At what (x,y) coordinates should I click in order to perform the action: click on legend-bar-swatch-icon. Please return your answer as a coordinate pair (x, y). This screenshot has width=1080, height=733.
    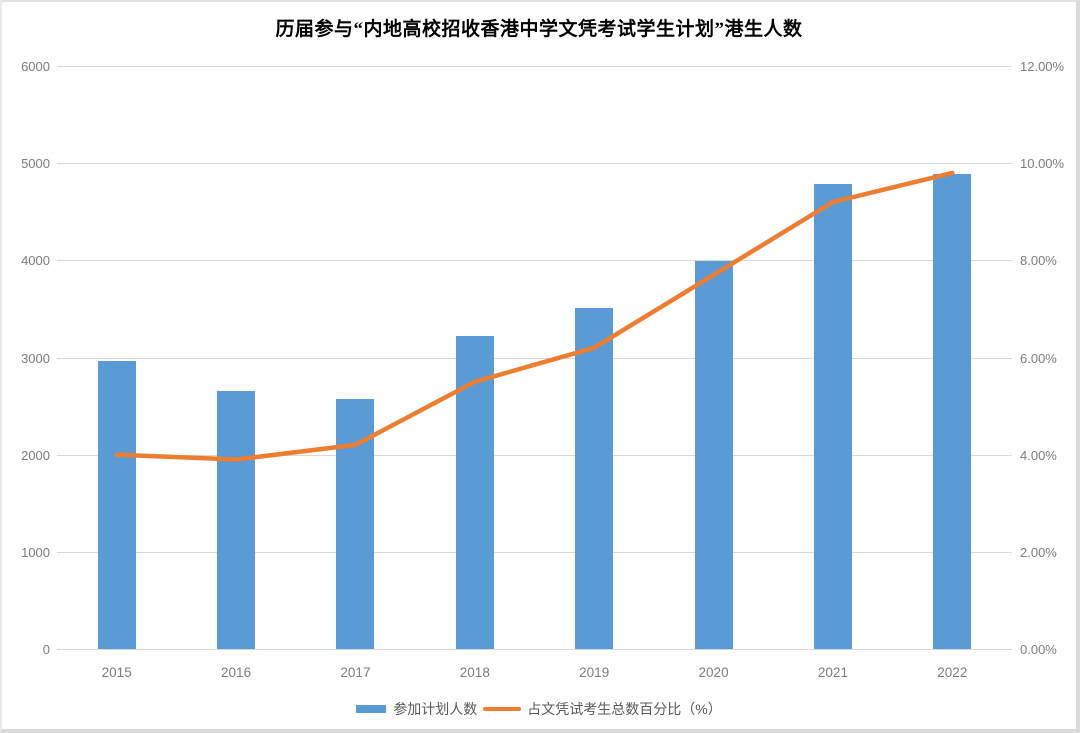
    Looking at the image, I should click on (371, 709).